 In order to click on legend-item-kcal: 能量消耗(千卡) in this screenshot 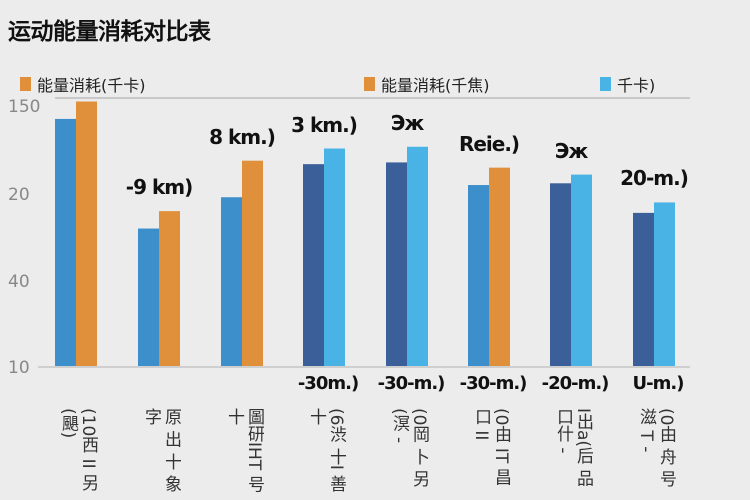, I will do `click(83, 84)`.